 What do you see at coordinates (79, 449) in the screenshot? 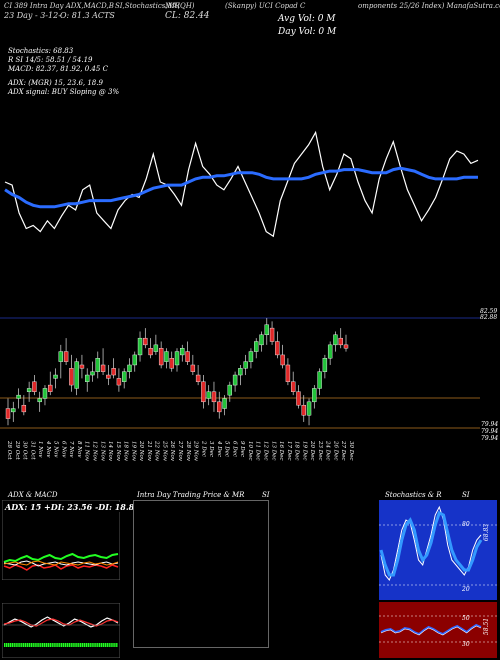
I see `date-tick-label: 8 Nov` at bounding box center [79, 449].